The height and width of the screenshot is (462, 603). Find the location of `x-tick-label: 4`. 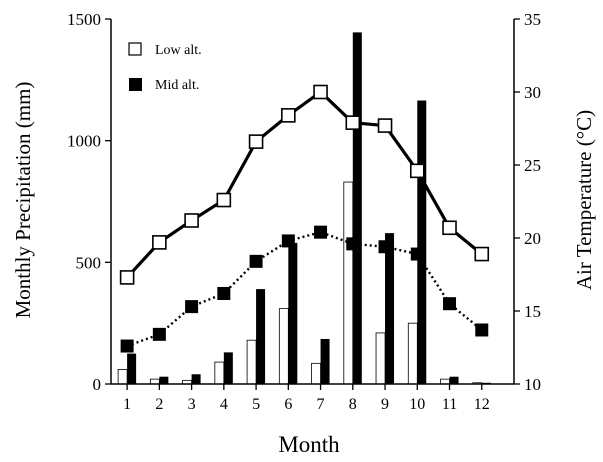

x-tick-label: 4 is located at coordinates (224, 404).